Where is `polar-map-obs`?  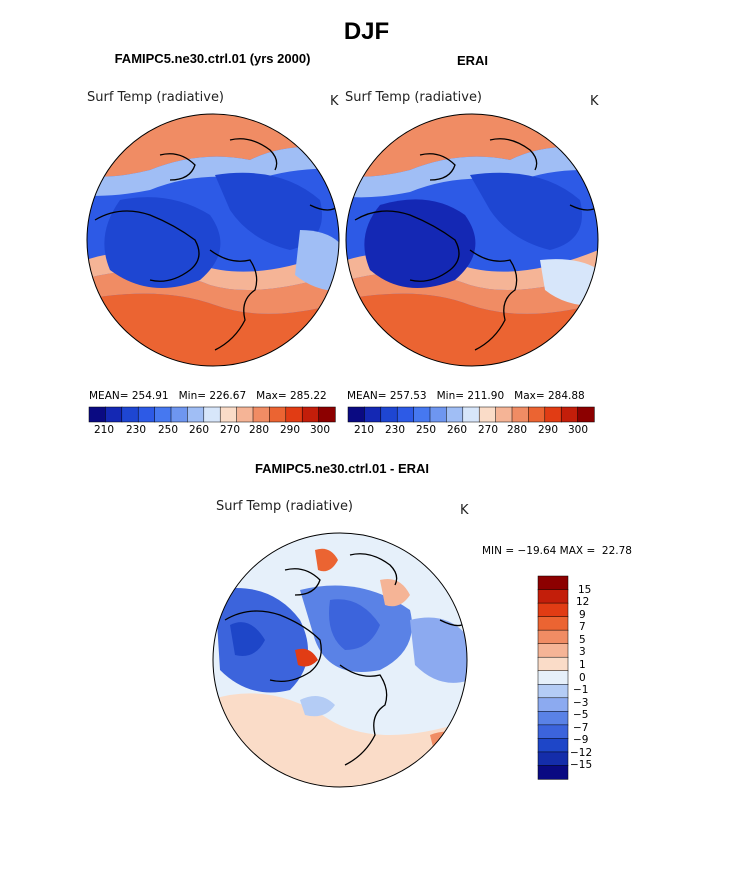
polar-map-obs is located at coordinates (472, 240).